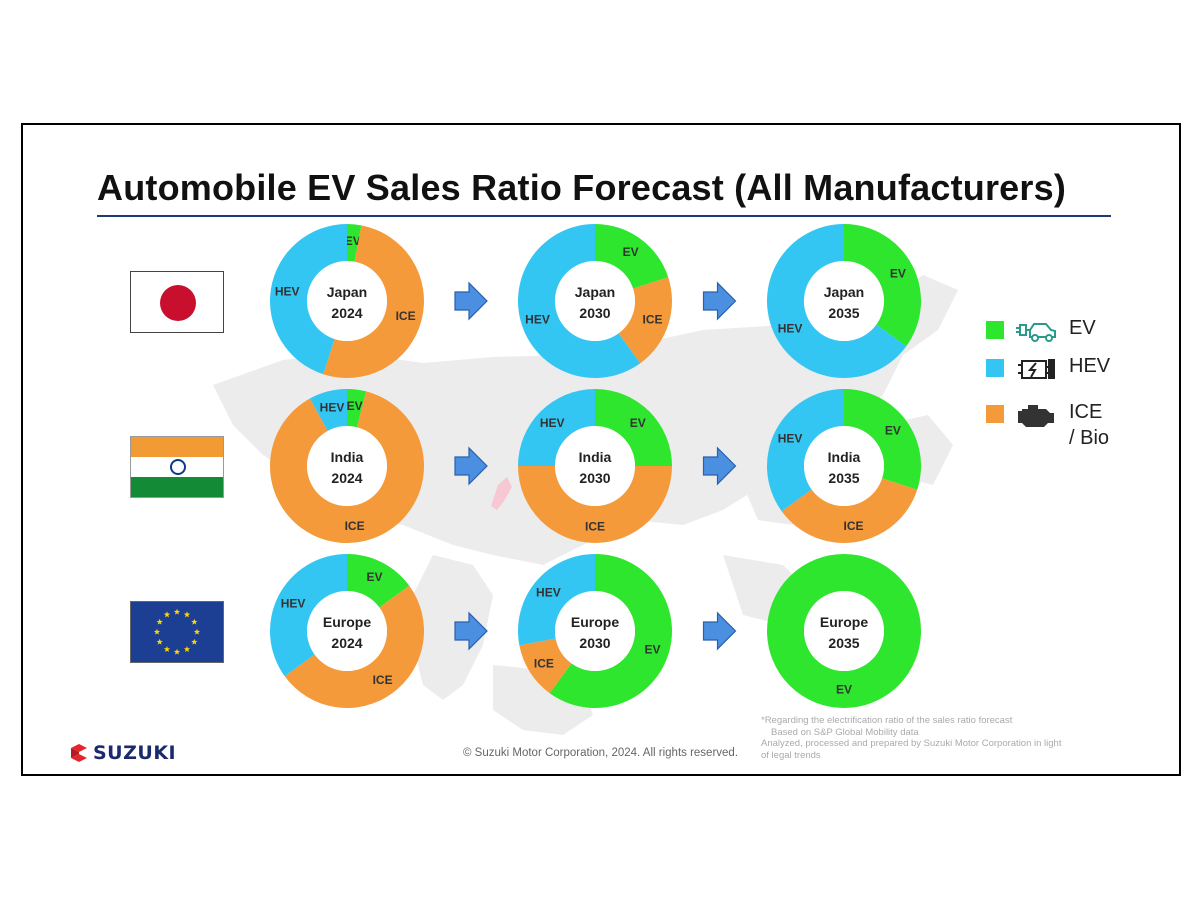 The width and height of the screenshot is (1200, 900). What do you see at coordinates (135, 753) in the screenshot?
I see `suzuki-logo-text: SUZUKI` at bounding box center [135, 753].